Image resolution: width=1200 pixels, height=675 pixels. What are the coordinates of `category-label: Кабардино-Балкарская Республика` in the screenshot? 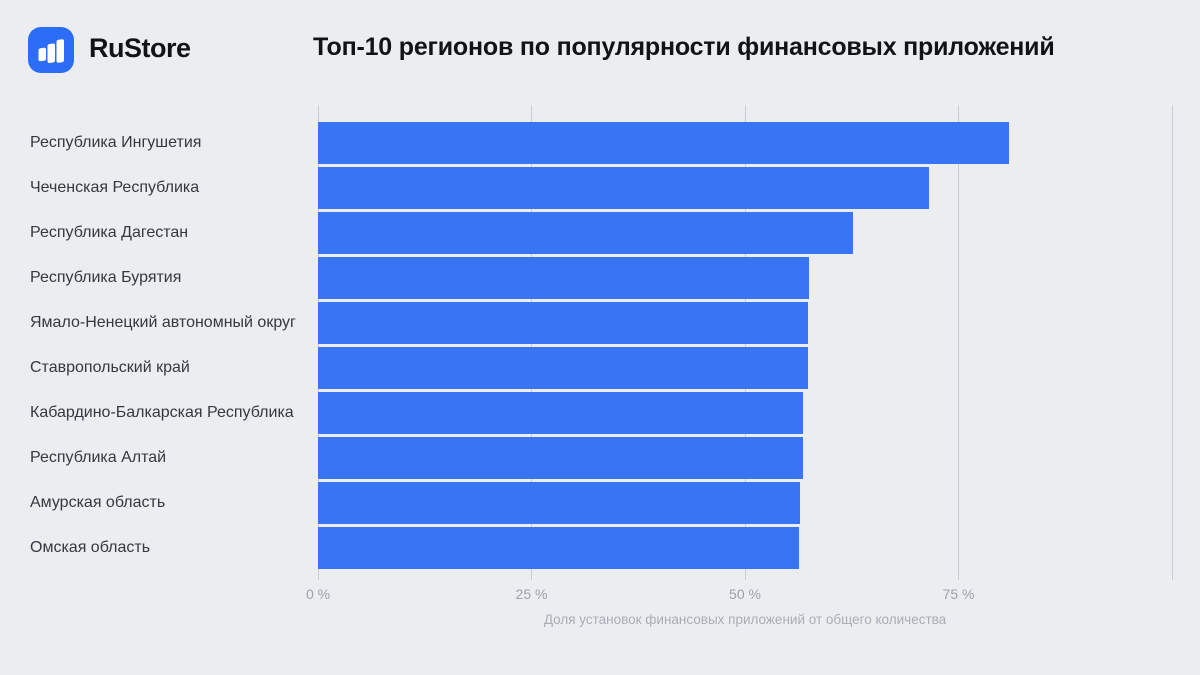 It's located at (162, 412).